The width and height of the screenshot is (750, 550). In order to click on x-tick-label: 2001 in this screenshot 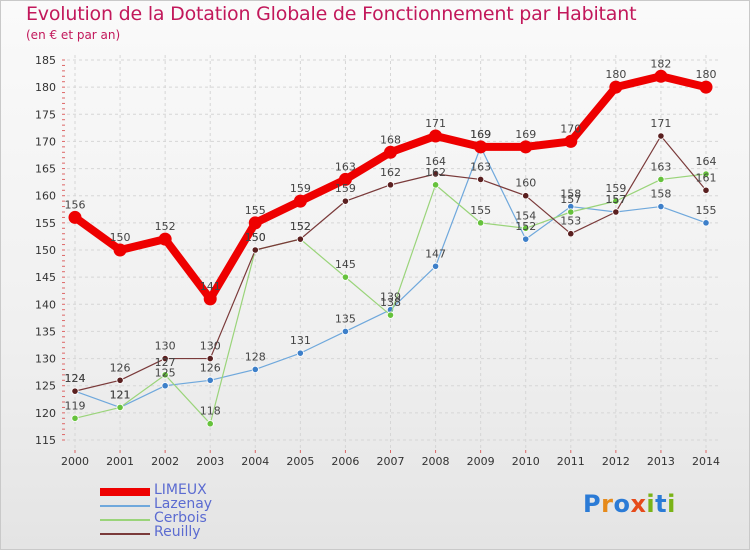, I will do `click(120, 461)`.